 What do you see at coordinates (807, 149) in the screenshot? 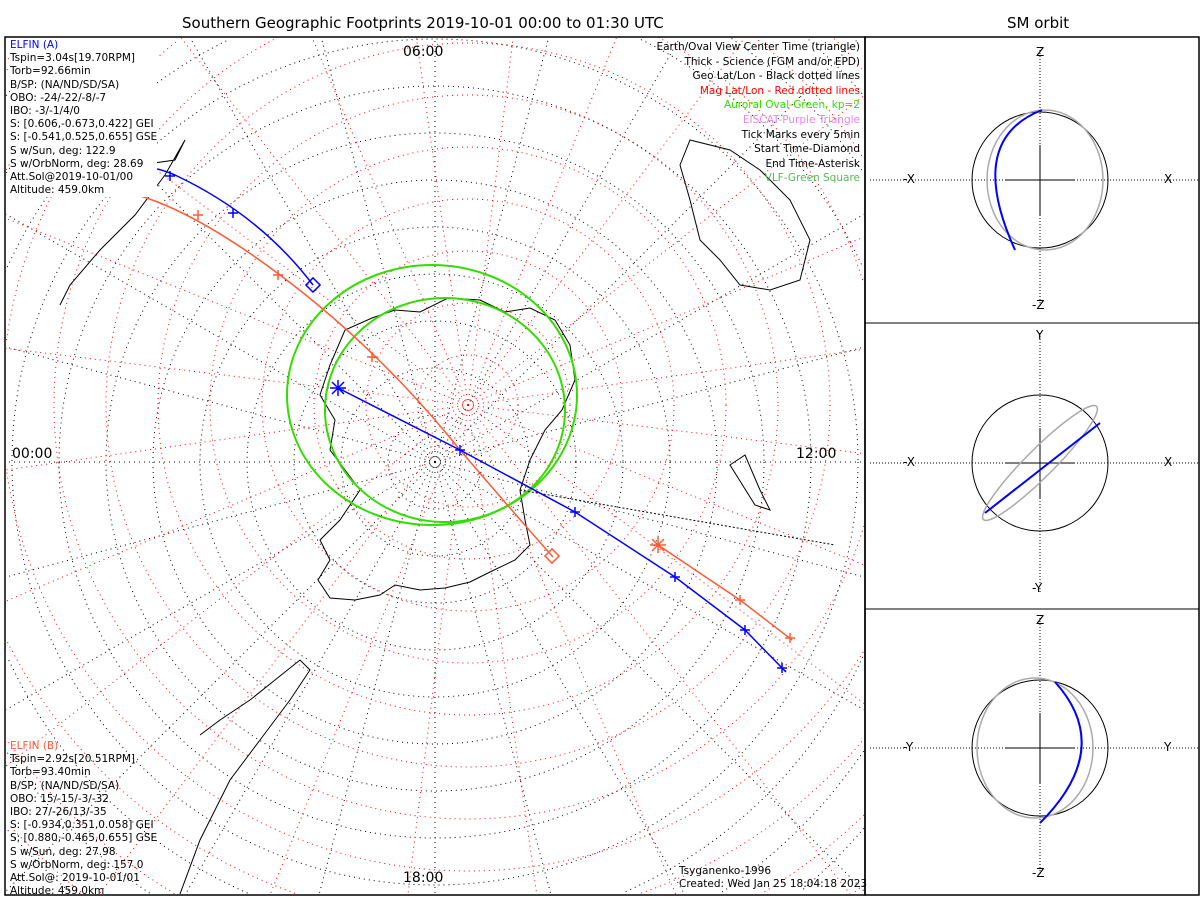
I see `legend-item: Start Time-Diamond` at bounding box center [807, 149].